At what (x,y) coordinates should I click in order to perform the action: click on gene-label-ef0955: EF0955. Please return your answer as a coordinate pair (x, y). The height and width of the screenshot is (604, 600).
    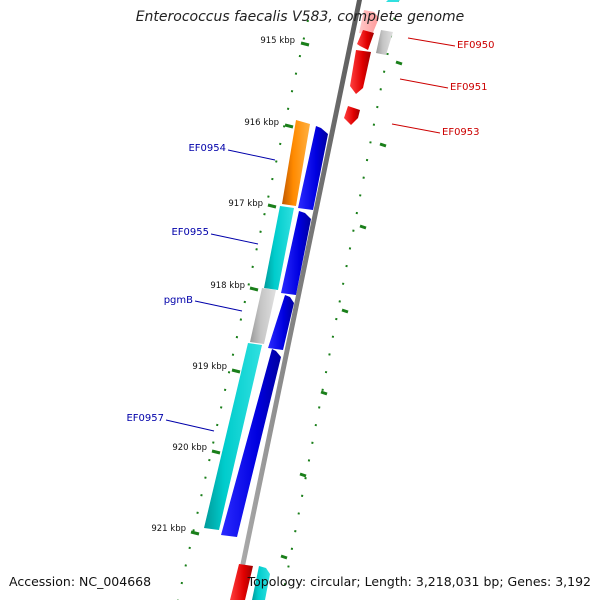
    Looking at the image, I should click on (190, 232).